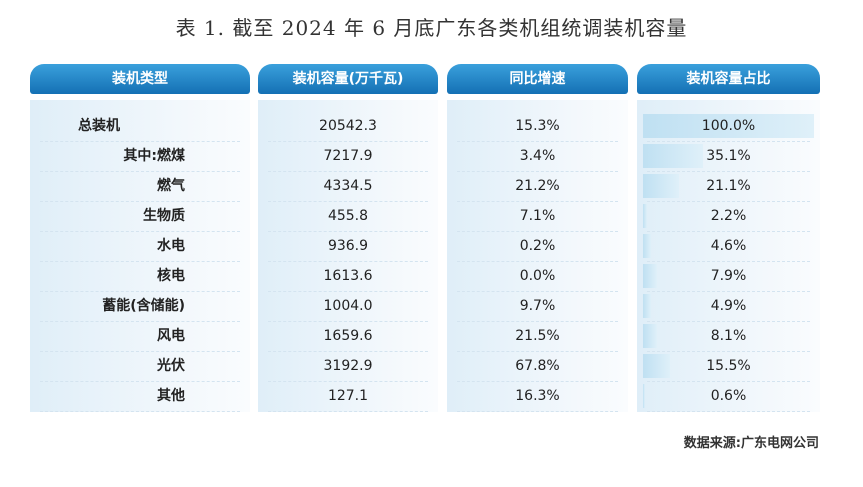 This screenshot has height=487, width=863. Describe the element at coordinates (728, 156) in the screenshot. I see `share-label: 35.1%` at that location.